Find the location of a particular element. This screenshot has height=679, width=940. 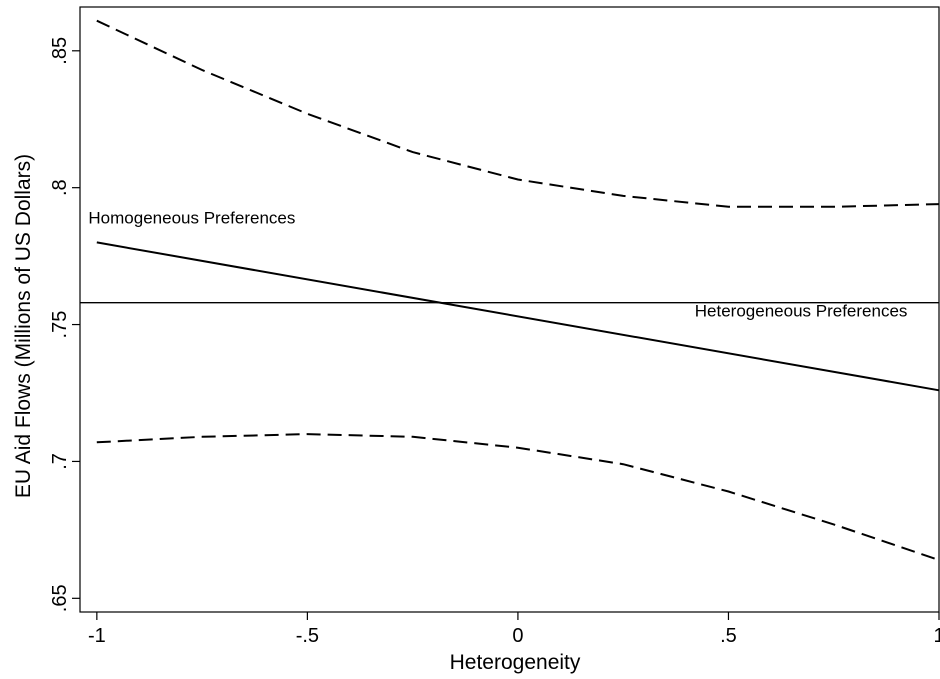

y-tick-label: .75 is located at coordinates (60, 325).